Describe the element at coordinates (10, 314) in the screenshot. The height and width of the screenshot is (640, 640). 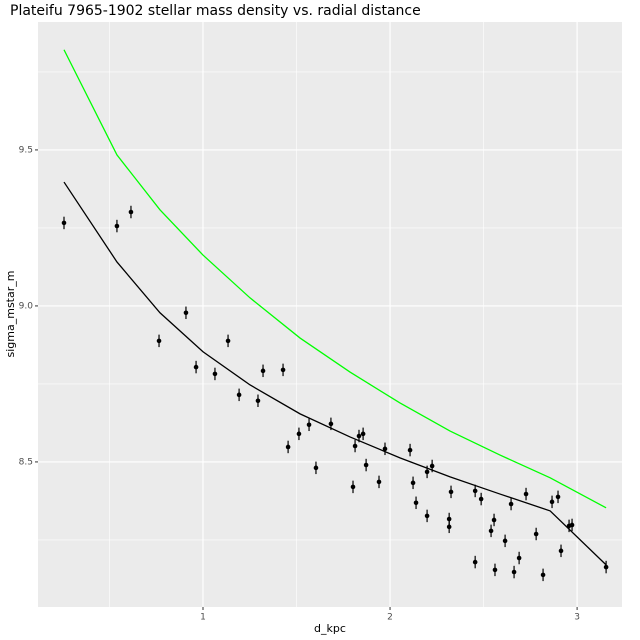
I see `y-axis-label: sigma_mstar_m` at that location.